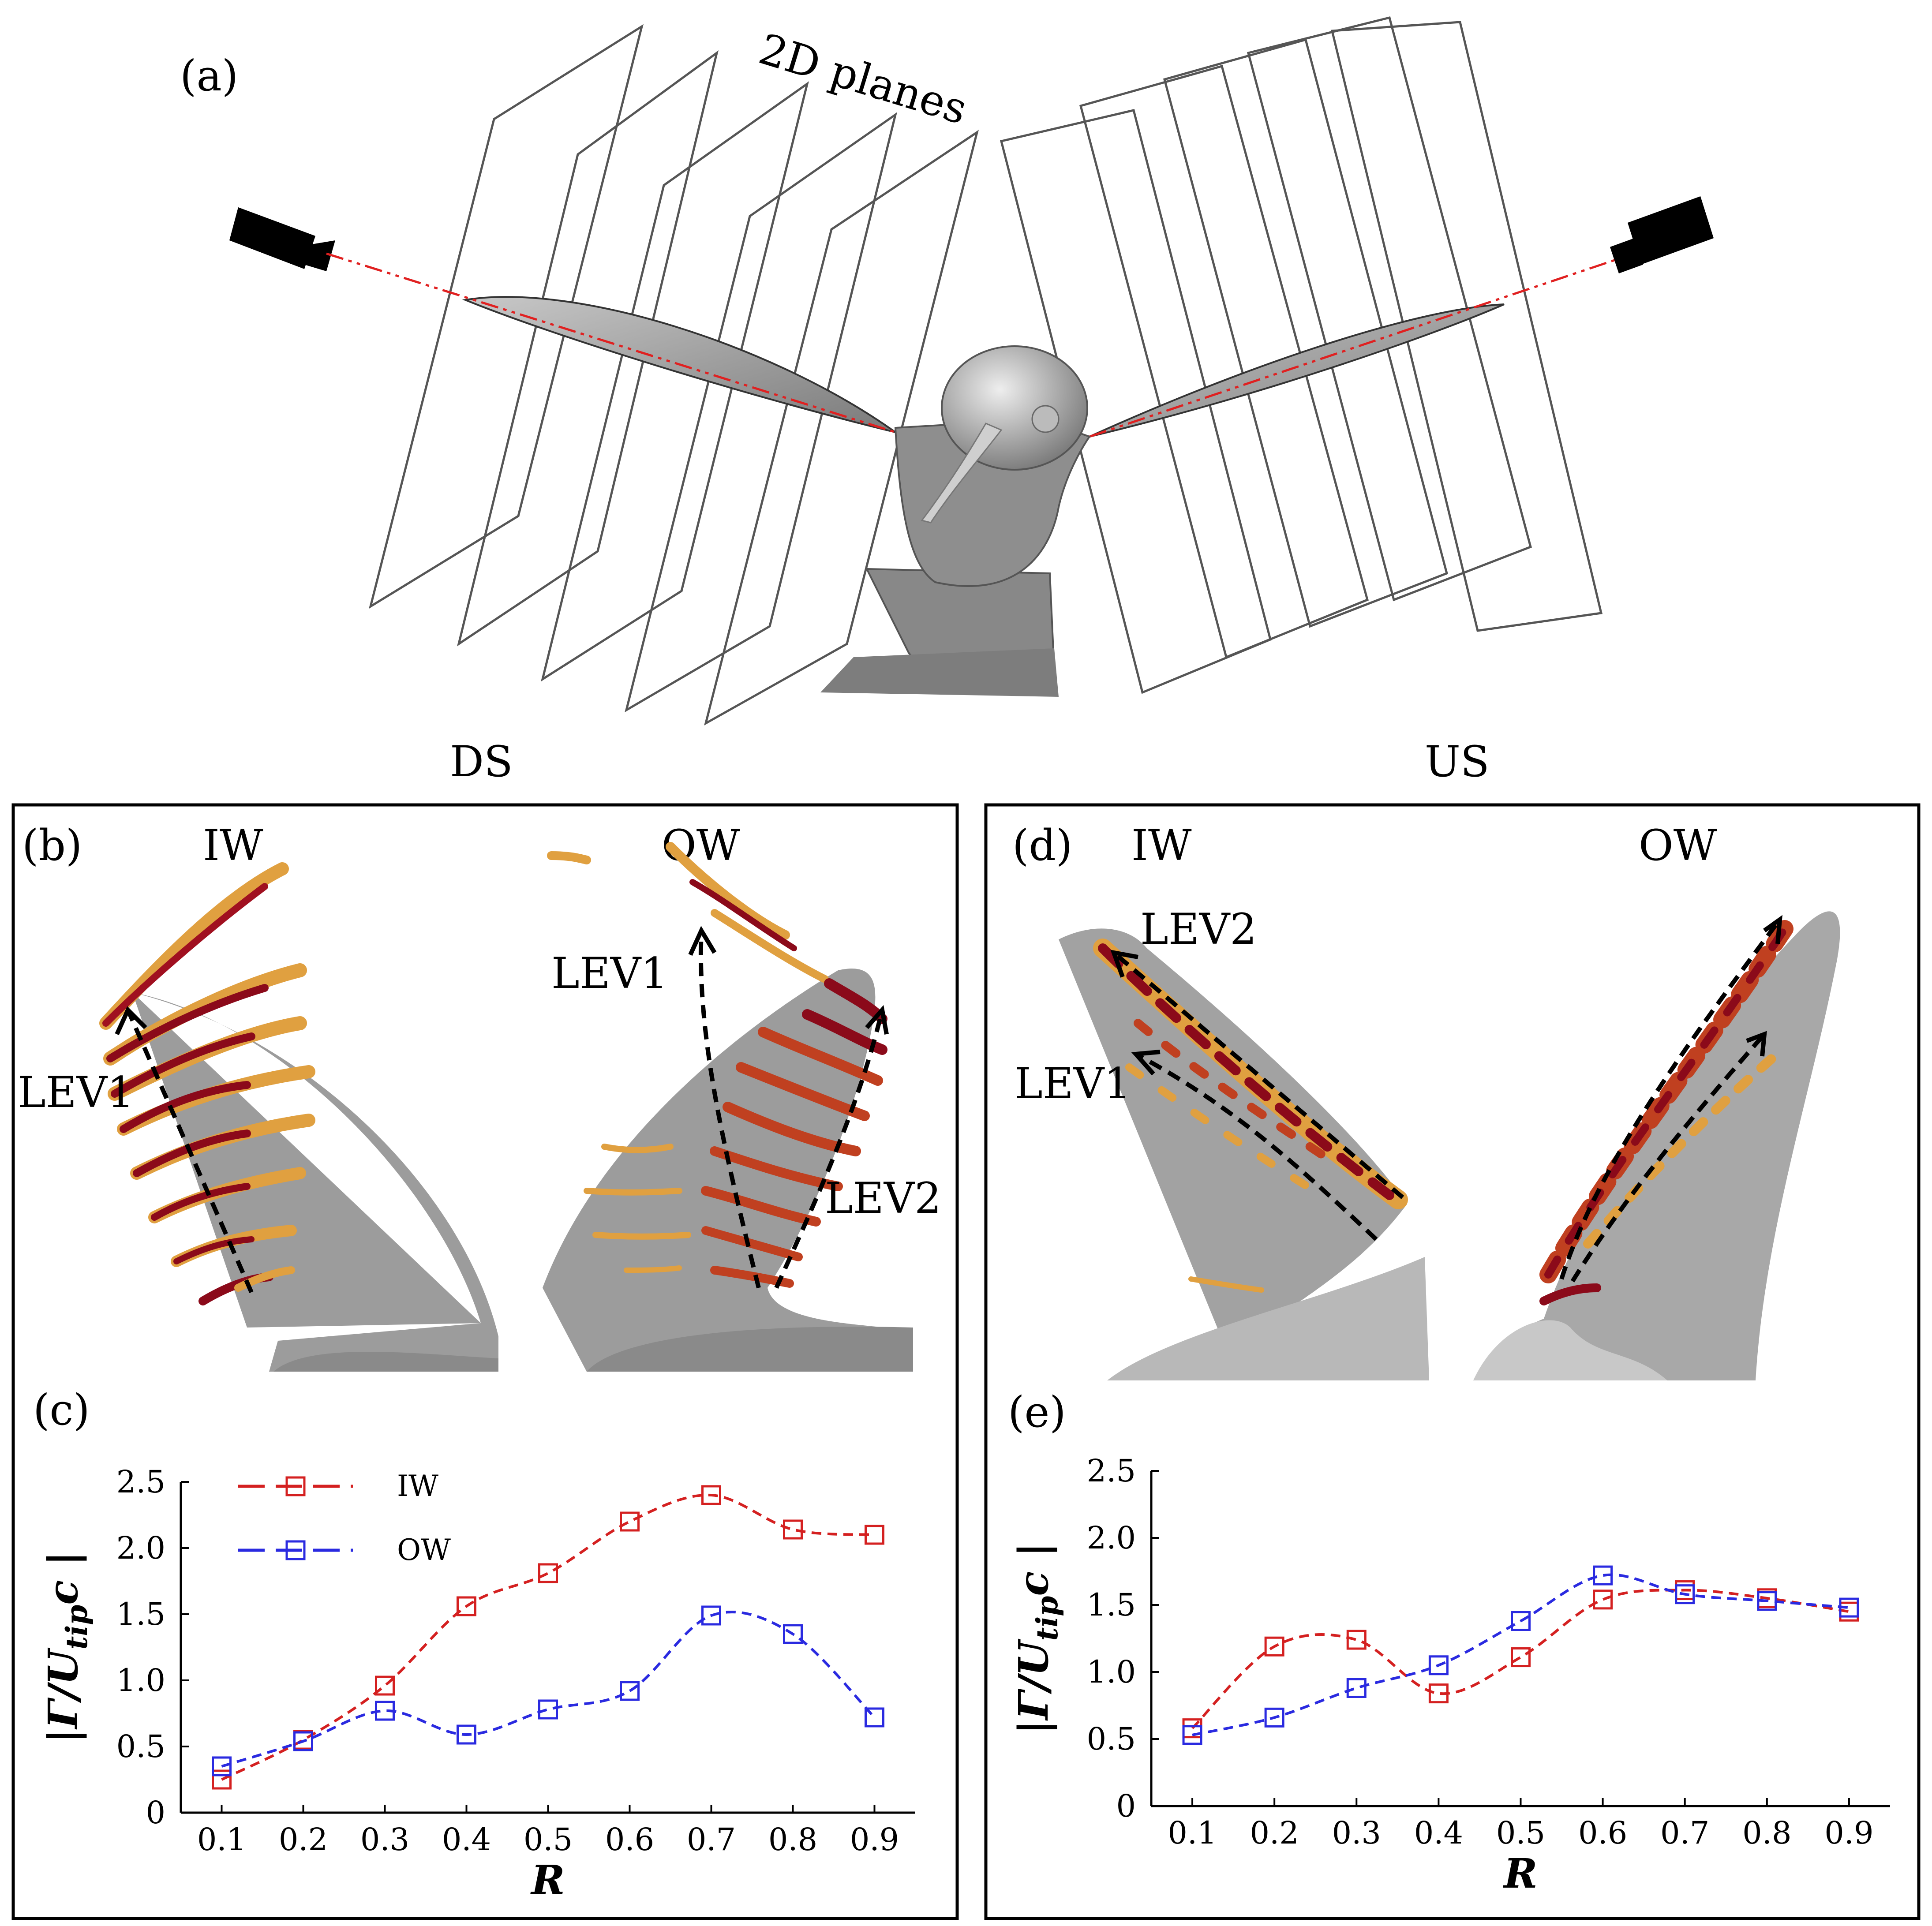 Image resolution: width=1932 pixels, height=1926 pixels. What do you see at coordinates (1520, 1873) in the screenshot?
I see `chart-e-x-label: R` at bounding box center [1520, 1873].